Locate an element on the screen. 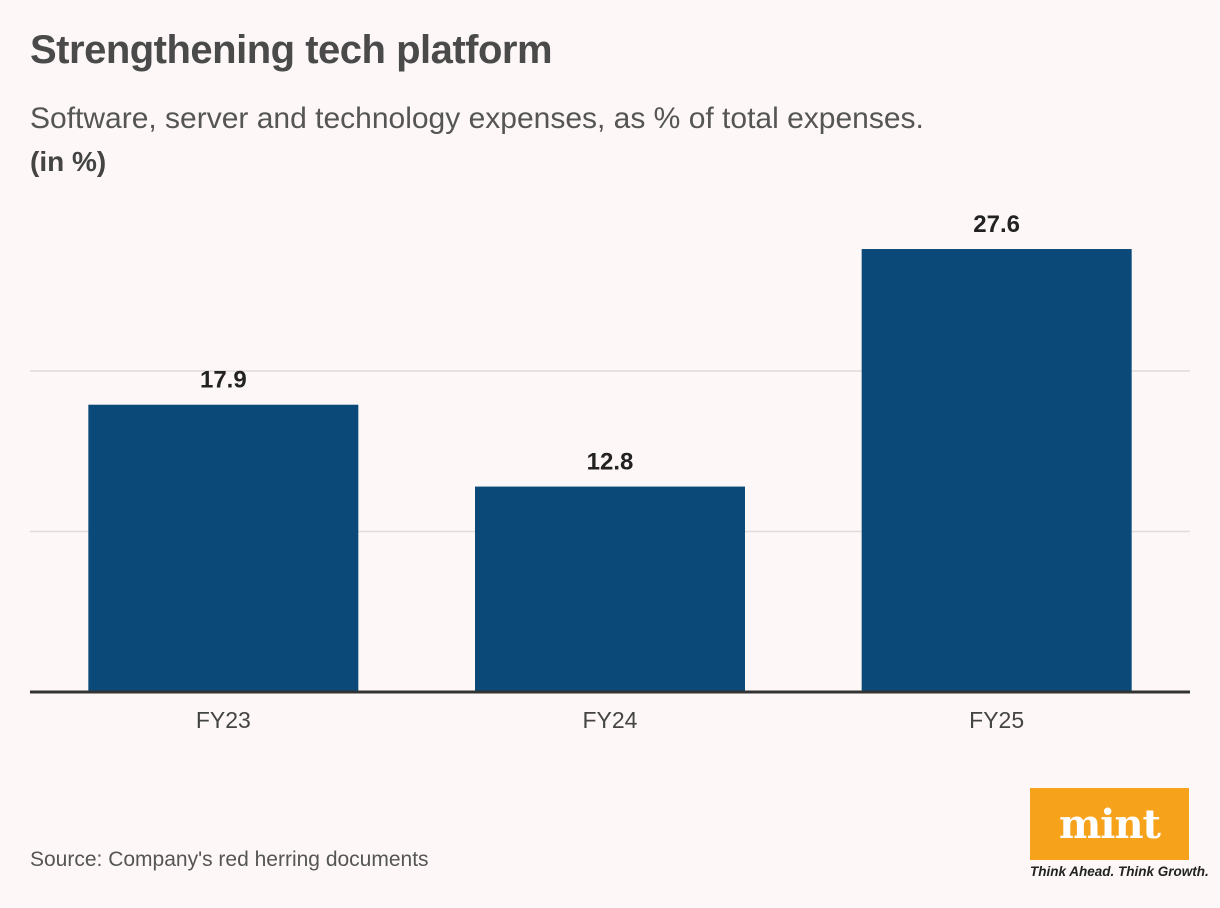  data-label: 12.8 is located at coordinates (610, 462).